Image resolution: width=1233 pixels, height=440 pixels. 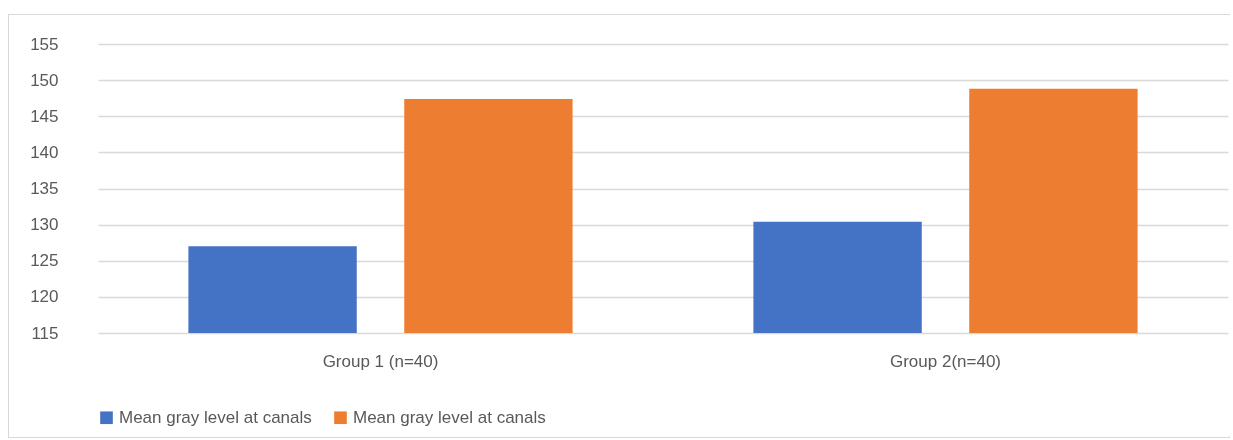 I want to click on y-tick-label: 150, so click(x=44, y=80).